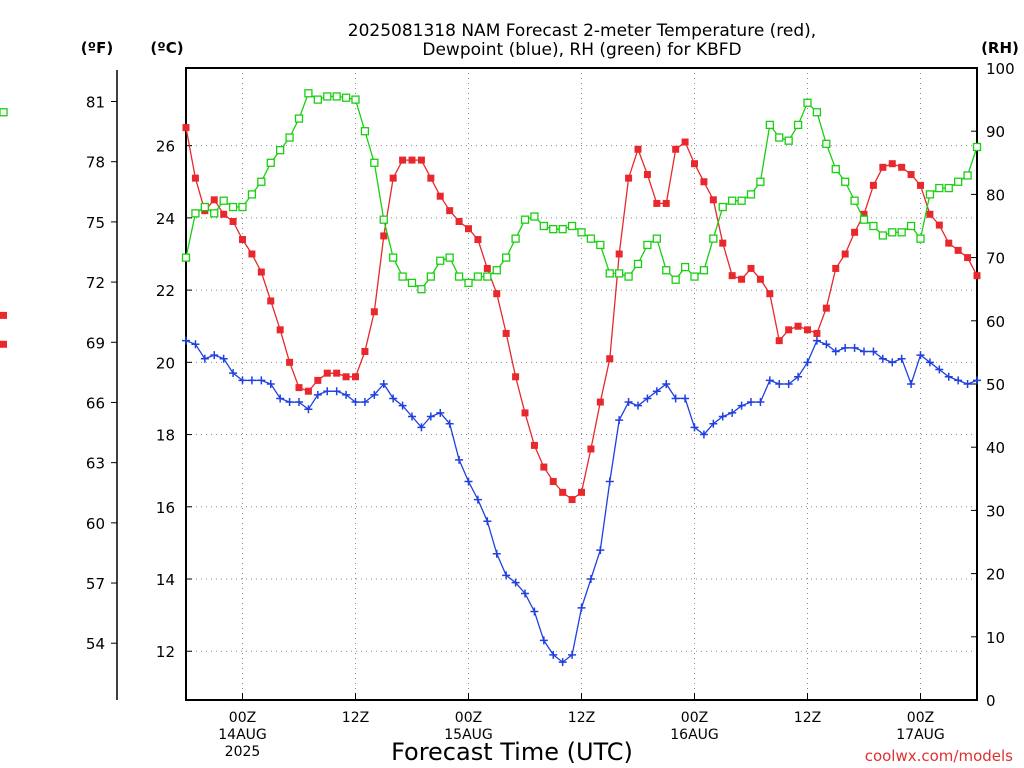 The image size is (1024, 768). I want to click on rh-tick-label: 100, so click(1000, 69).